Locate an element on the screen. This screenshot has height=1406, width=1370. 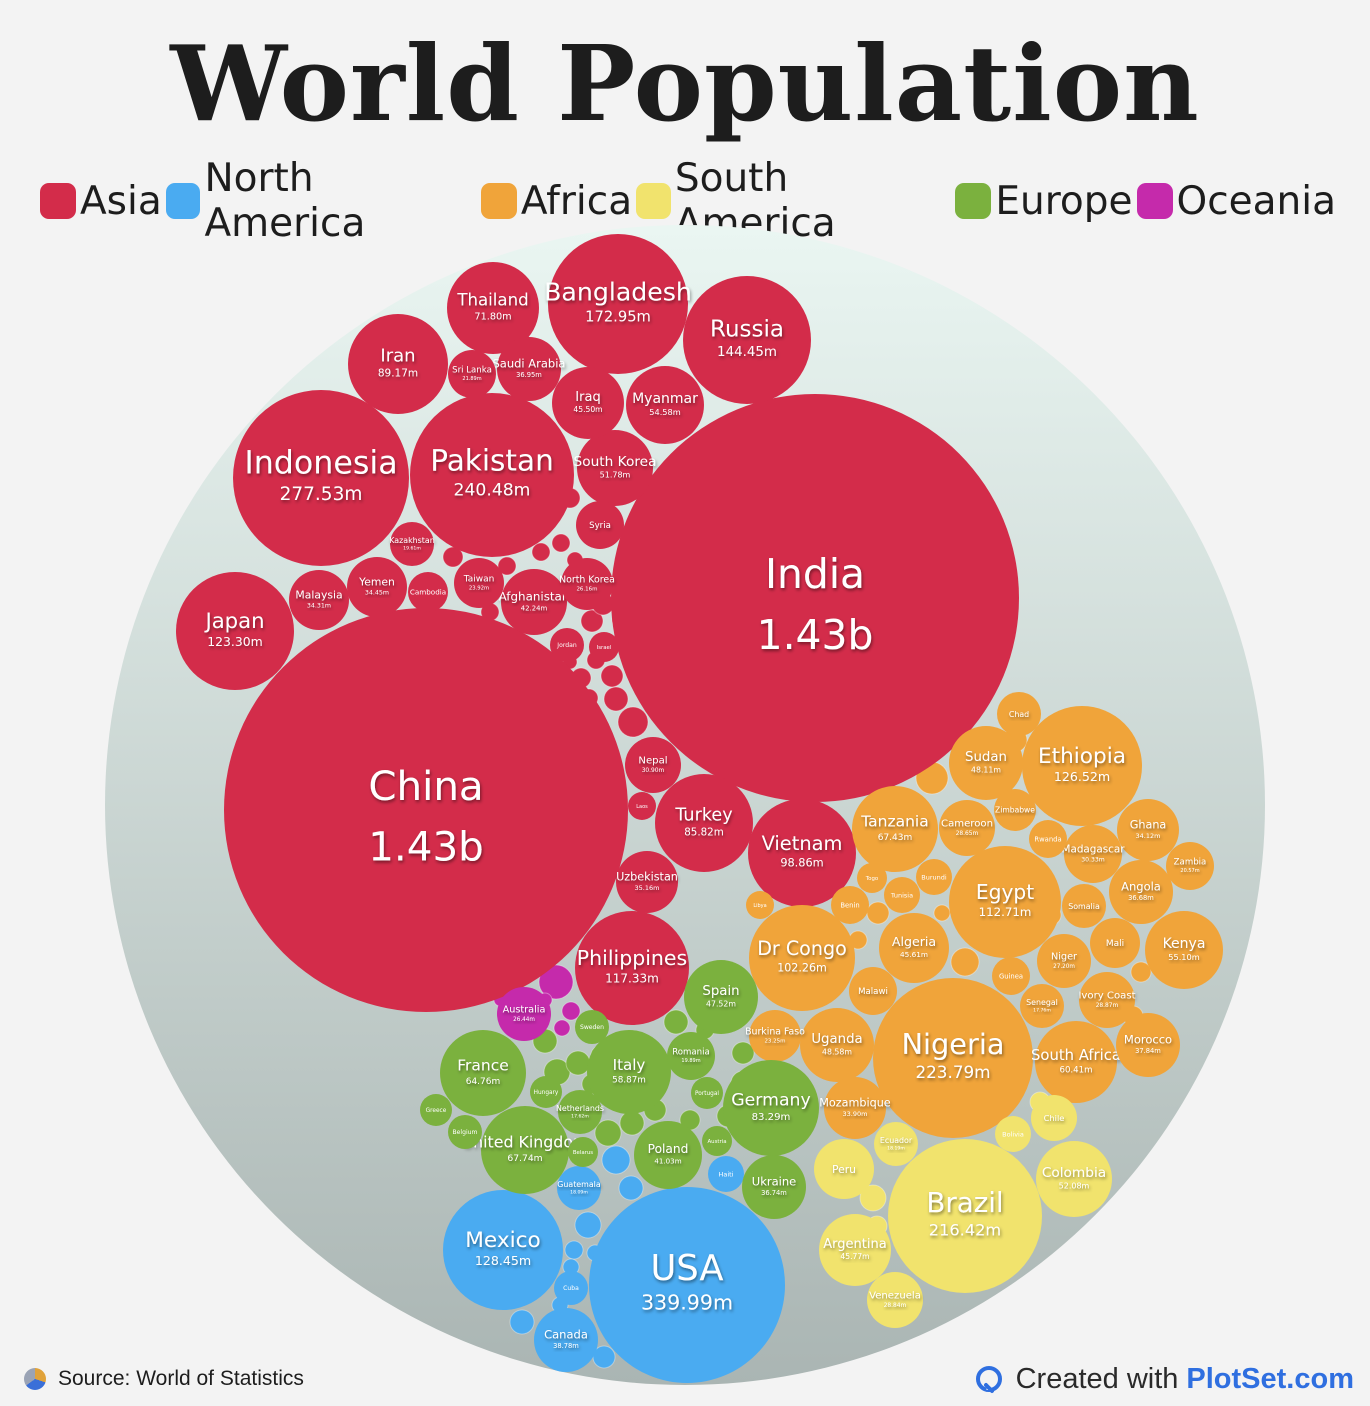
bubble-chile: Chile is located at coordinates (1054, 1118).